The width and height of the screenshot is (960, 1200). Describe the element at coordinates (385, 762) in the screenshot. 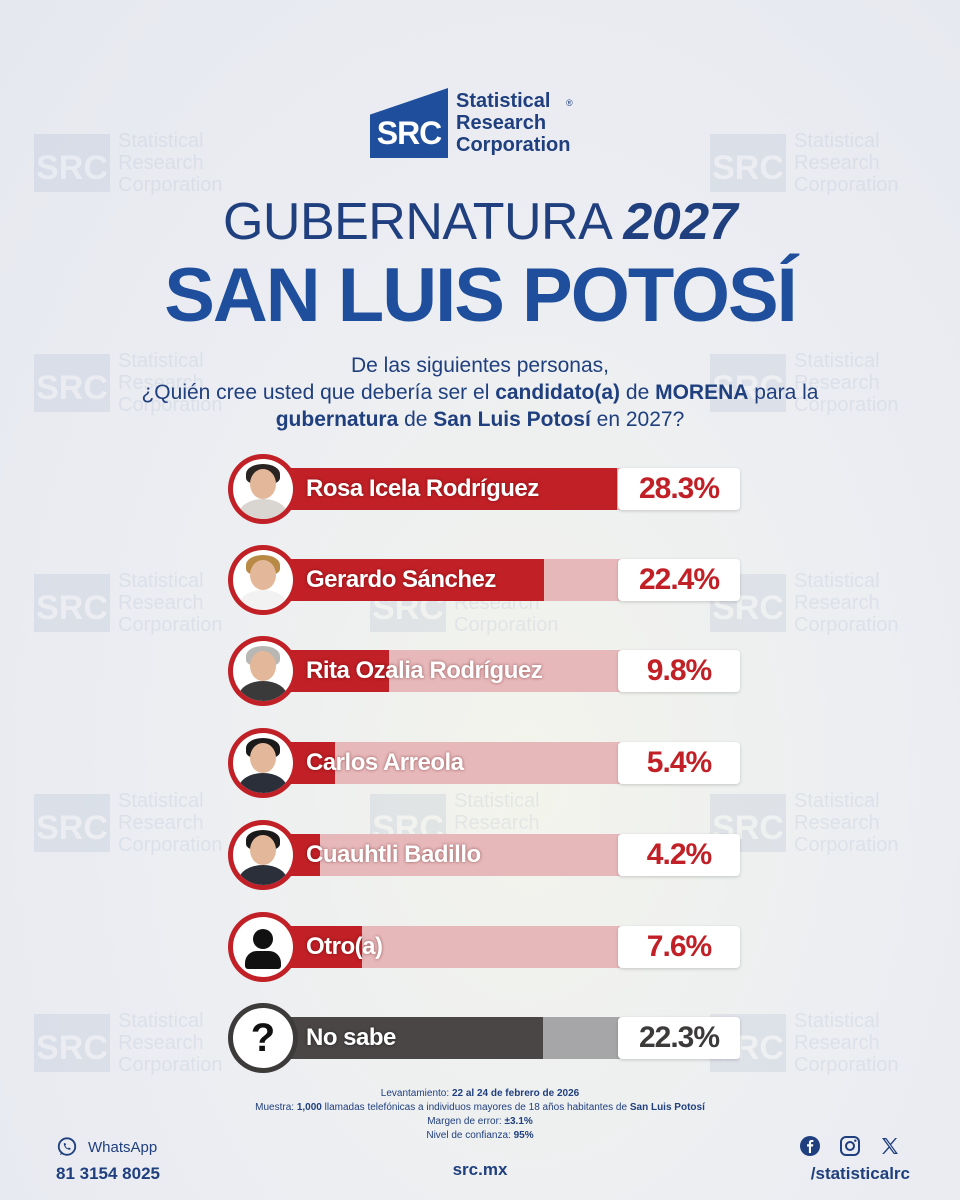

I see `category-label: Carlos Arreola` at that location.